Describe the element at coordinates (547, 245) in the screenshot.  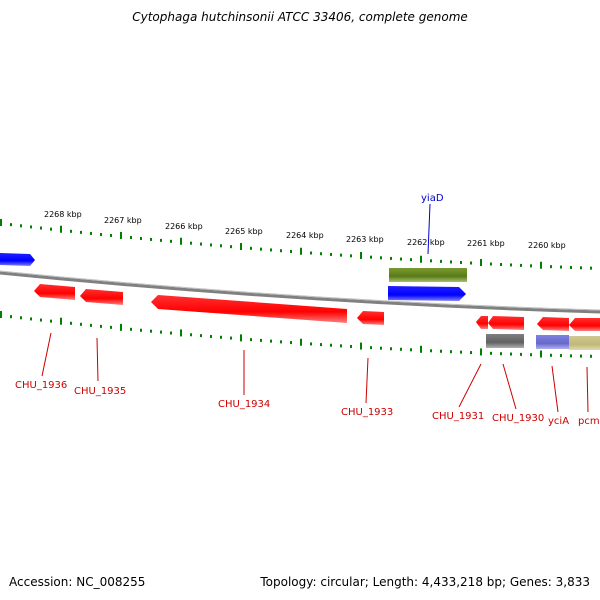
I see `scale-label: 2260 kbp` at that location.